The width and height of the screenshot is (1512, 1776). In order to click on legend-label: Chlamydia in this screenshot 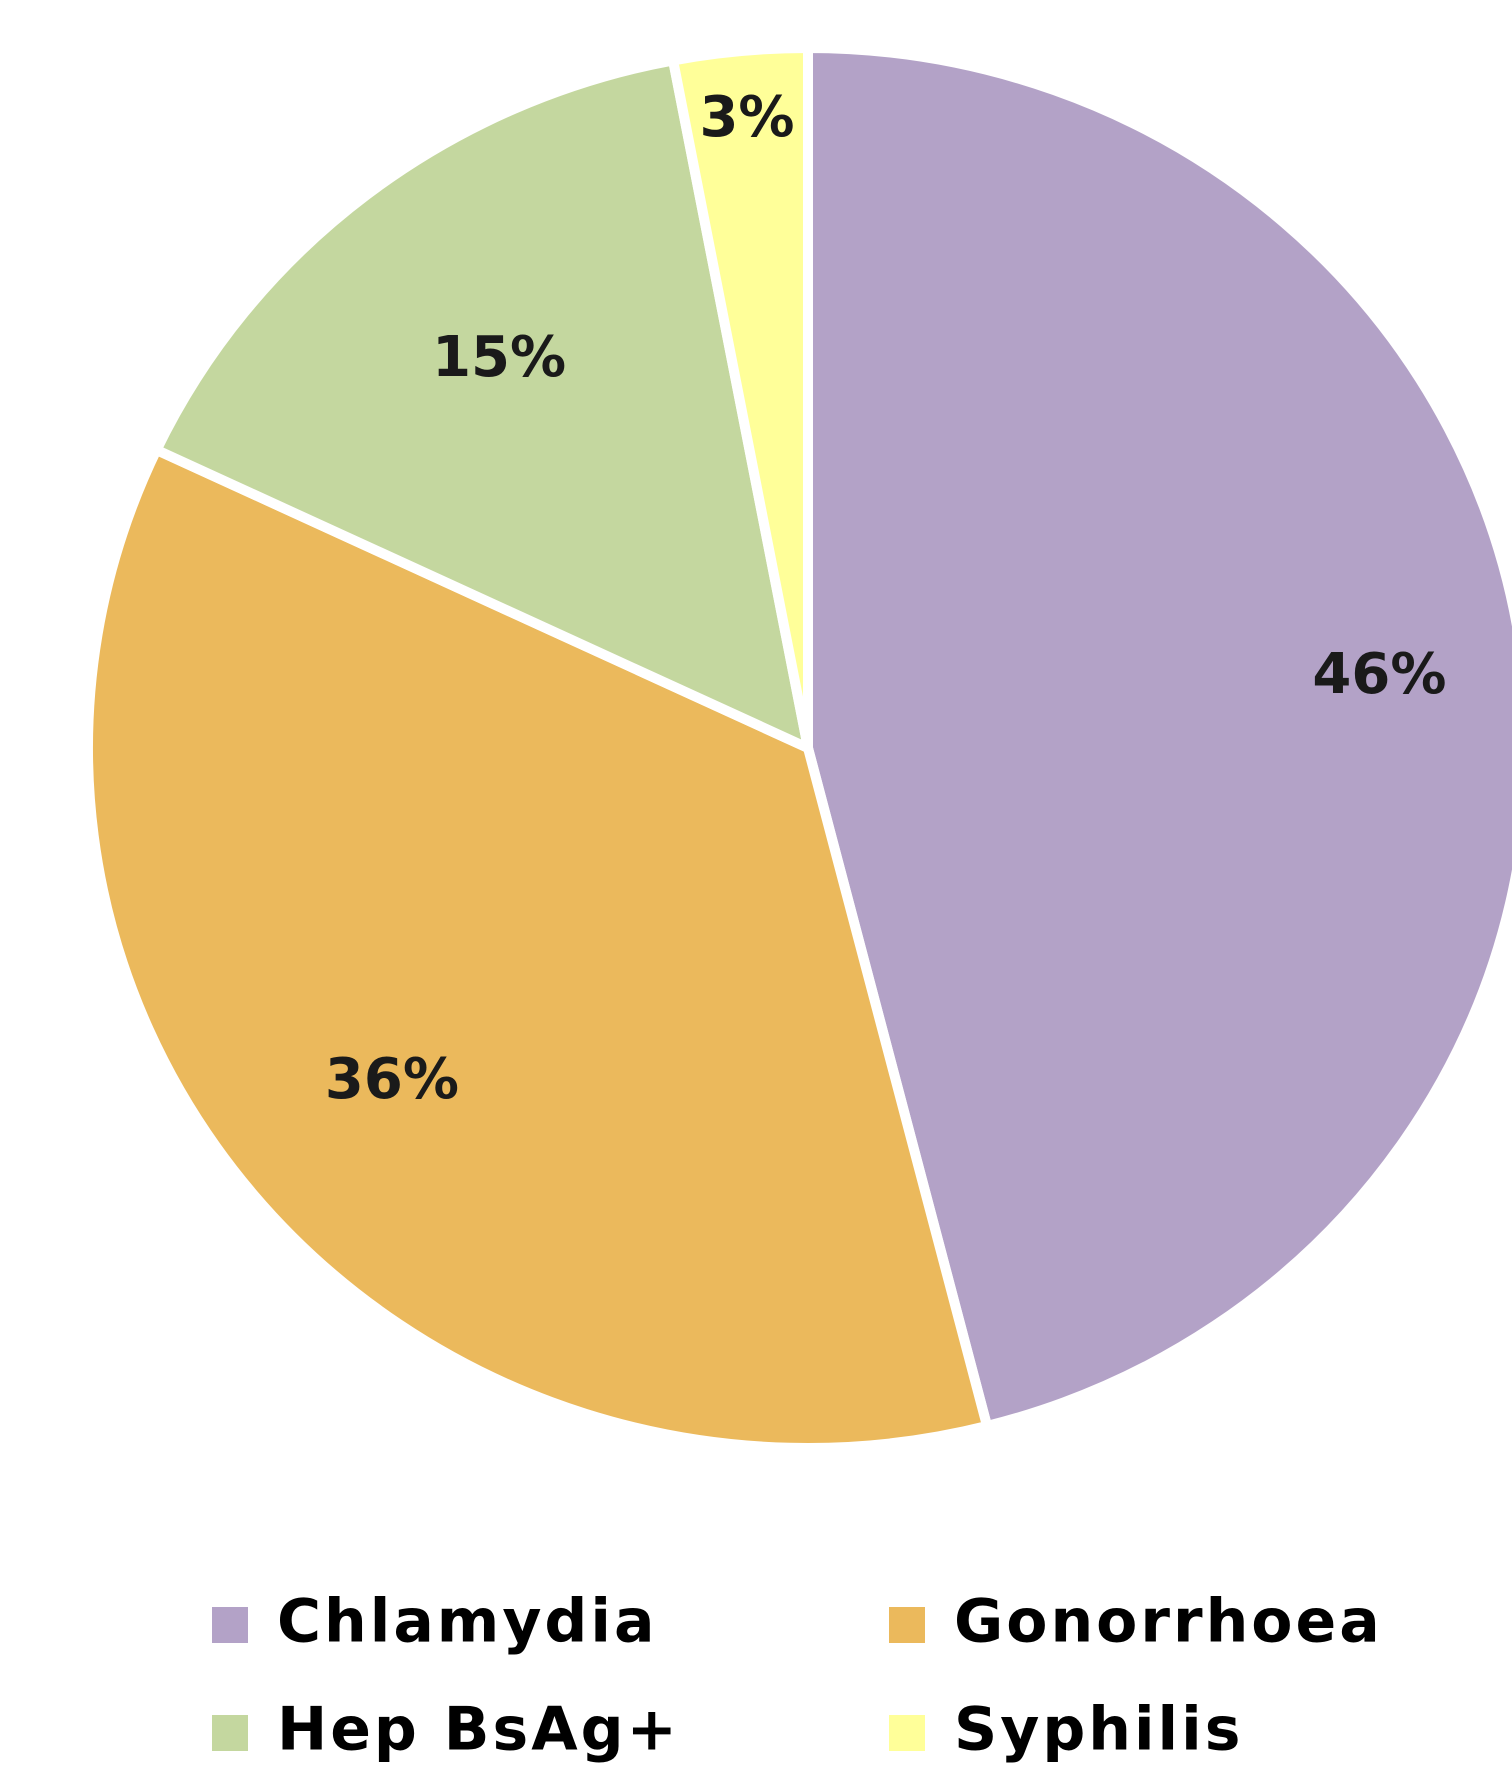, I will do `click(467, 1622)`.